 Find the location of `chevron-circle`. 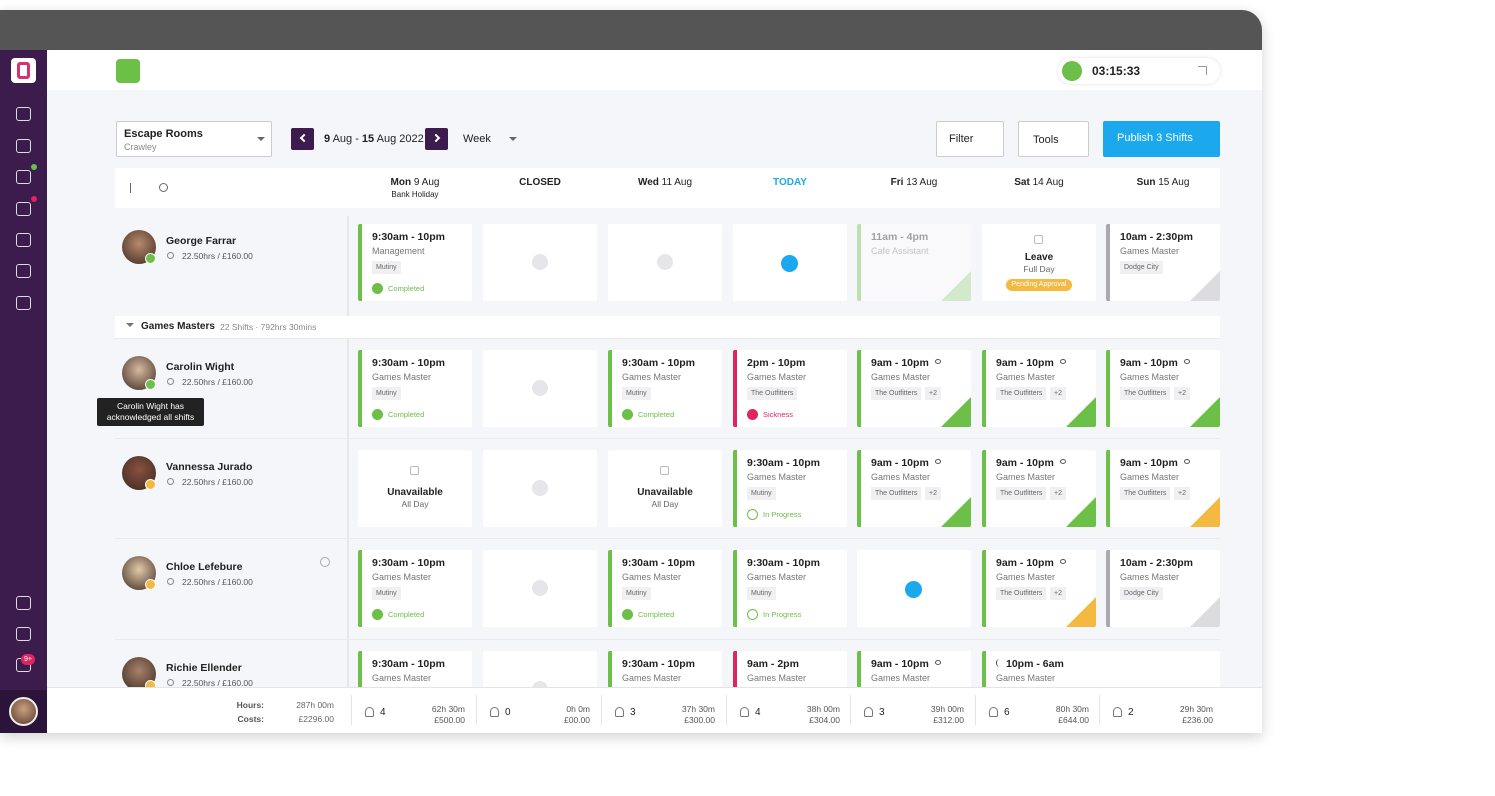

chevron-circle is located at coordinates (325, 562).